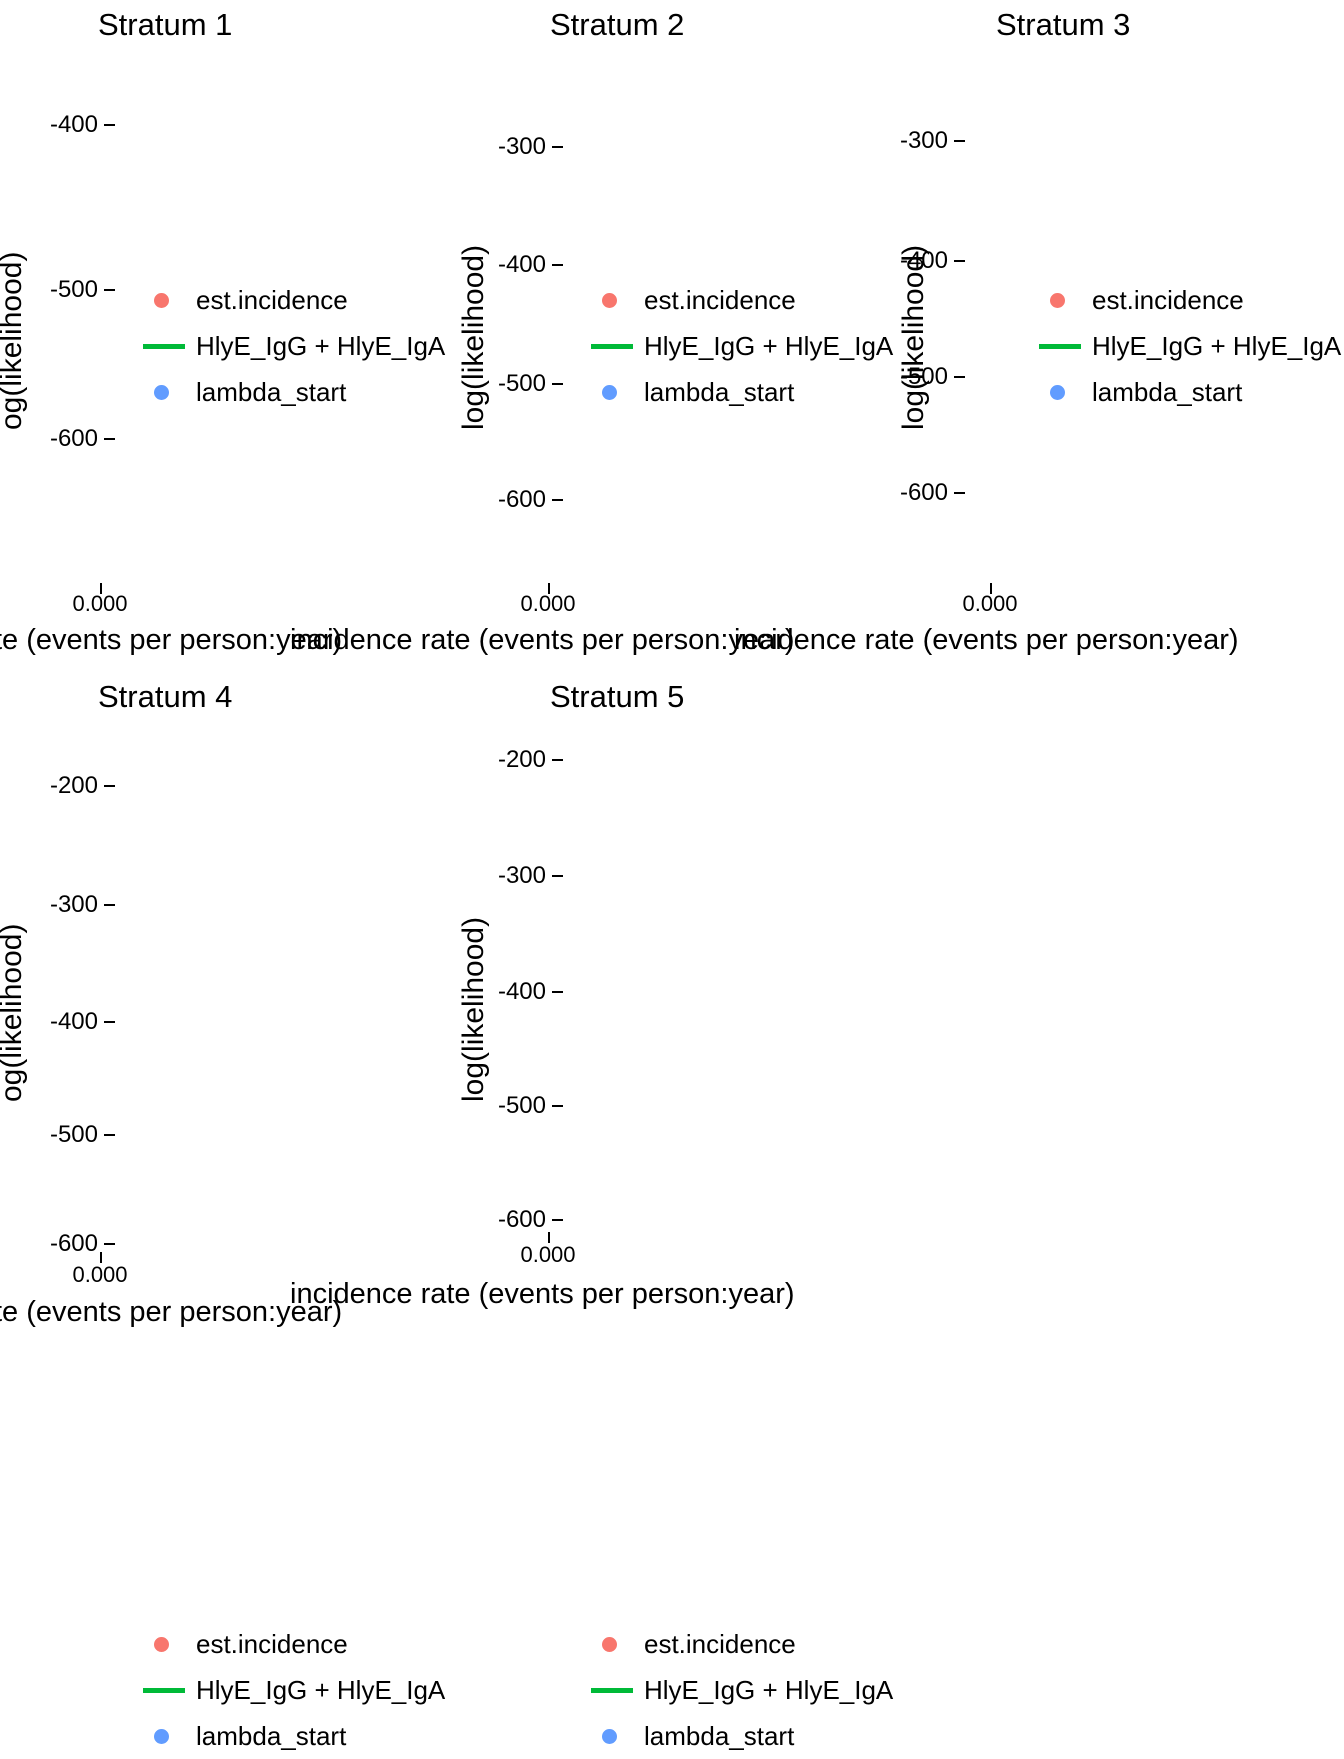  Describe the element at coordinates (165, 24) in the screenshot. I see `panel-title-stratum-1: Stratum 1` at that location.